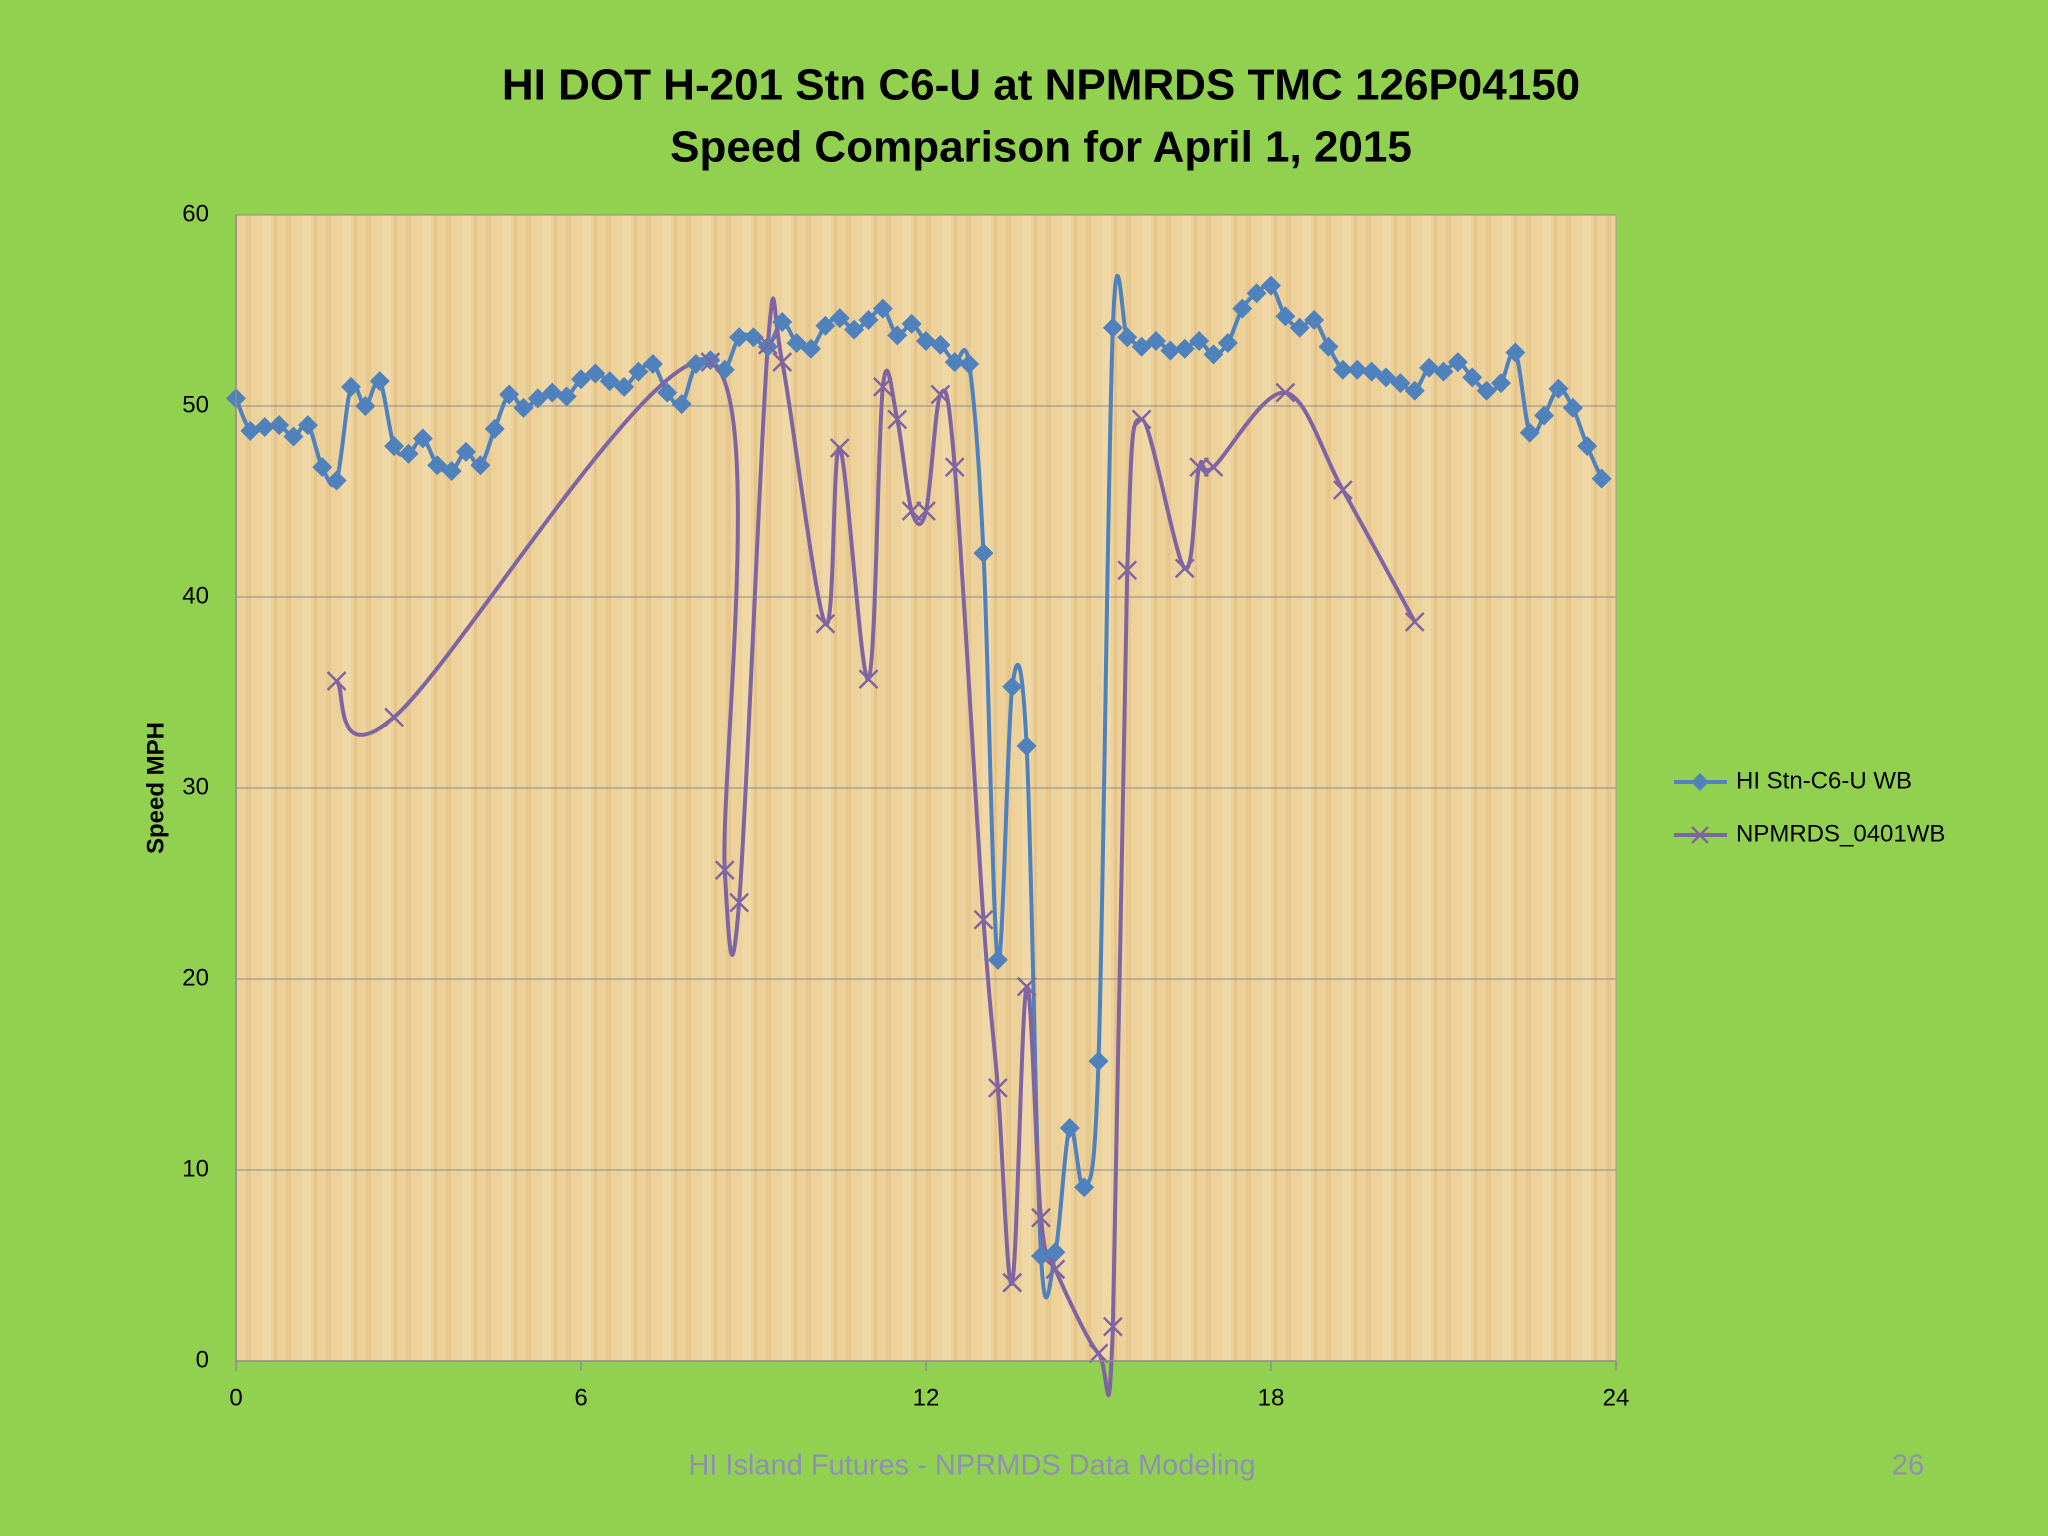 The image size is (2048, 1536). Describe the element at coordinates (195, 786) in the screenshot. I see `y-tick-label: 30` at that location.